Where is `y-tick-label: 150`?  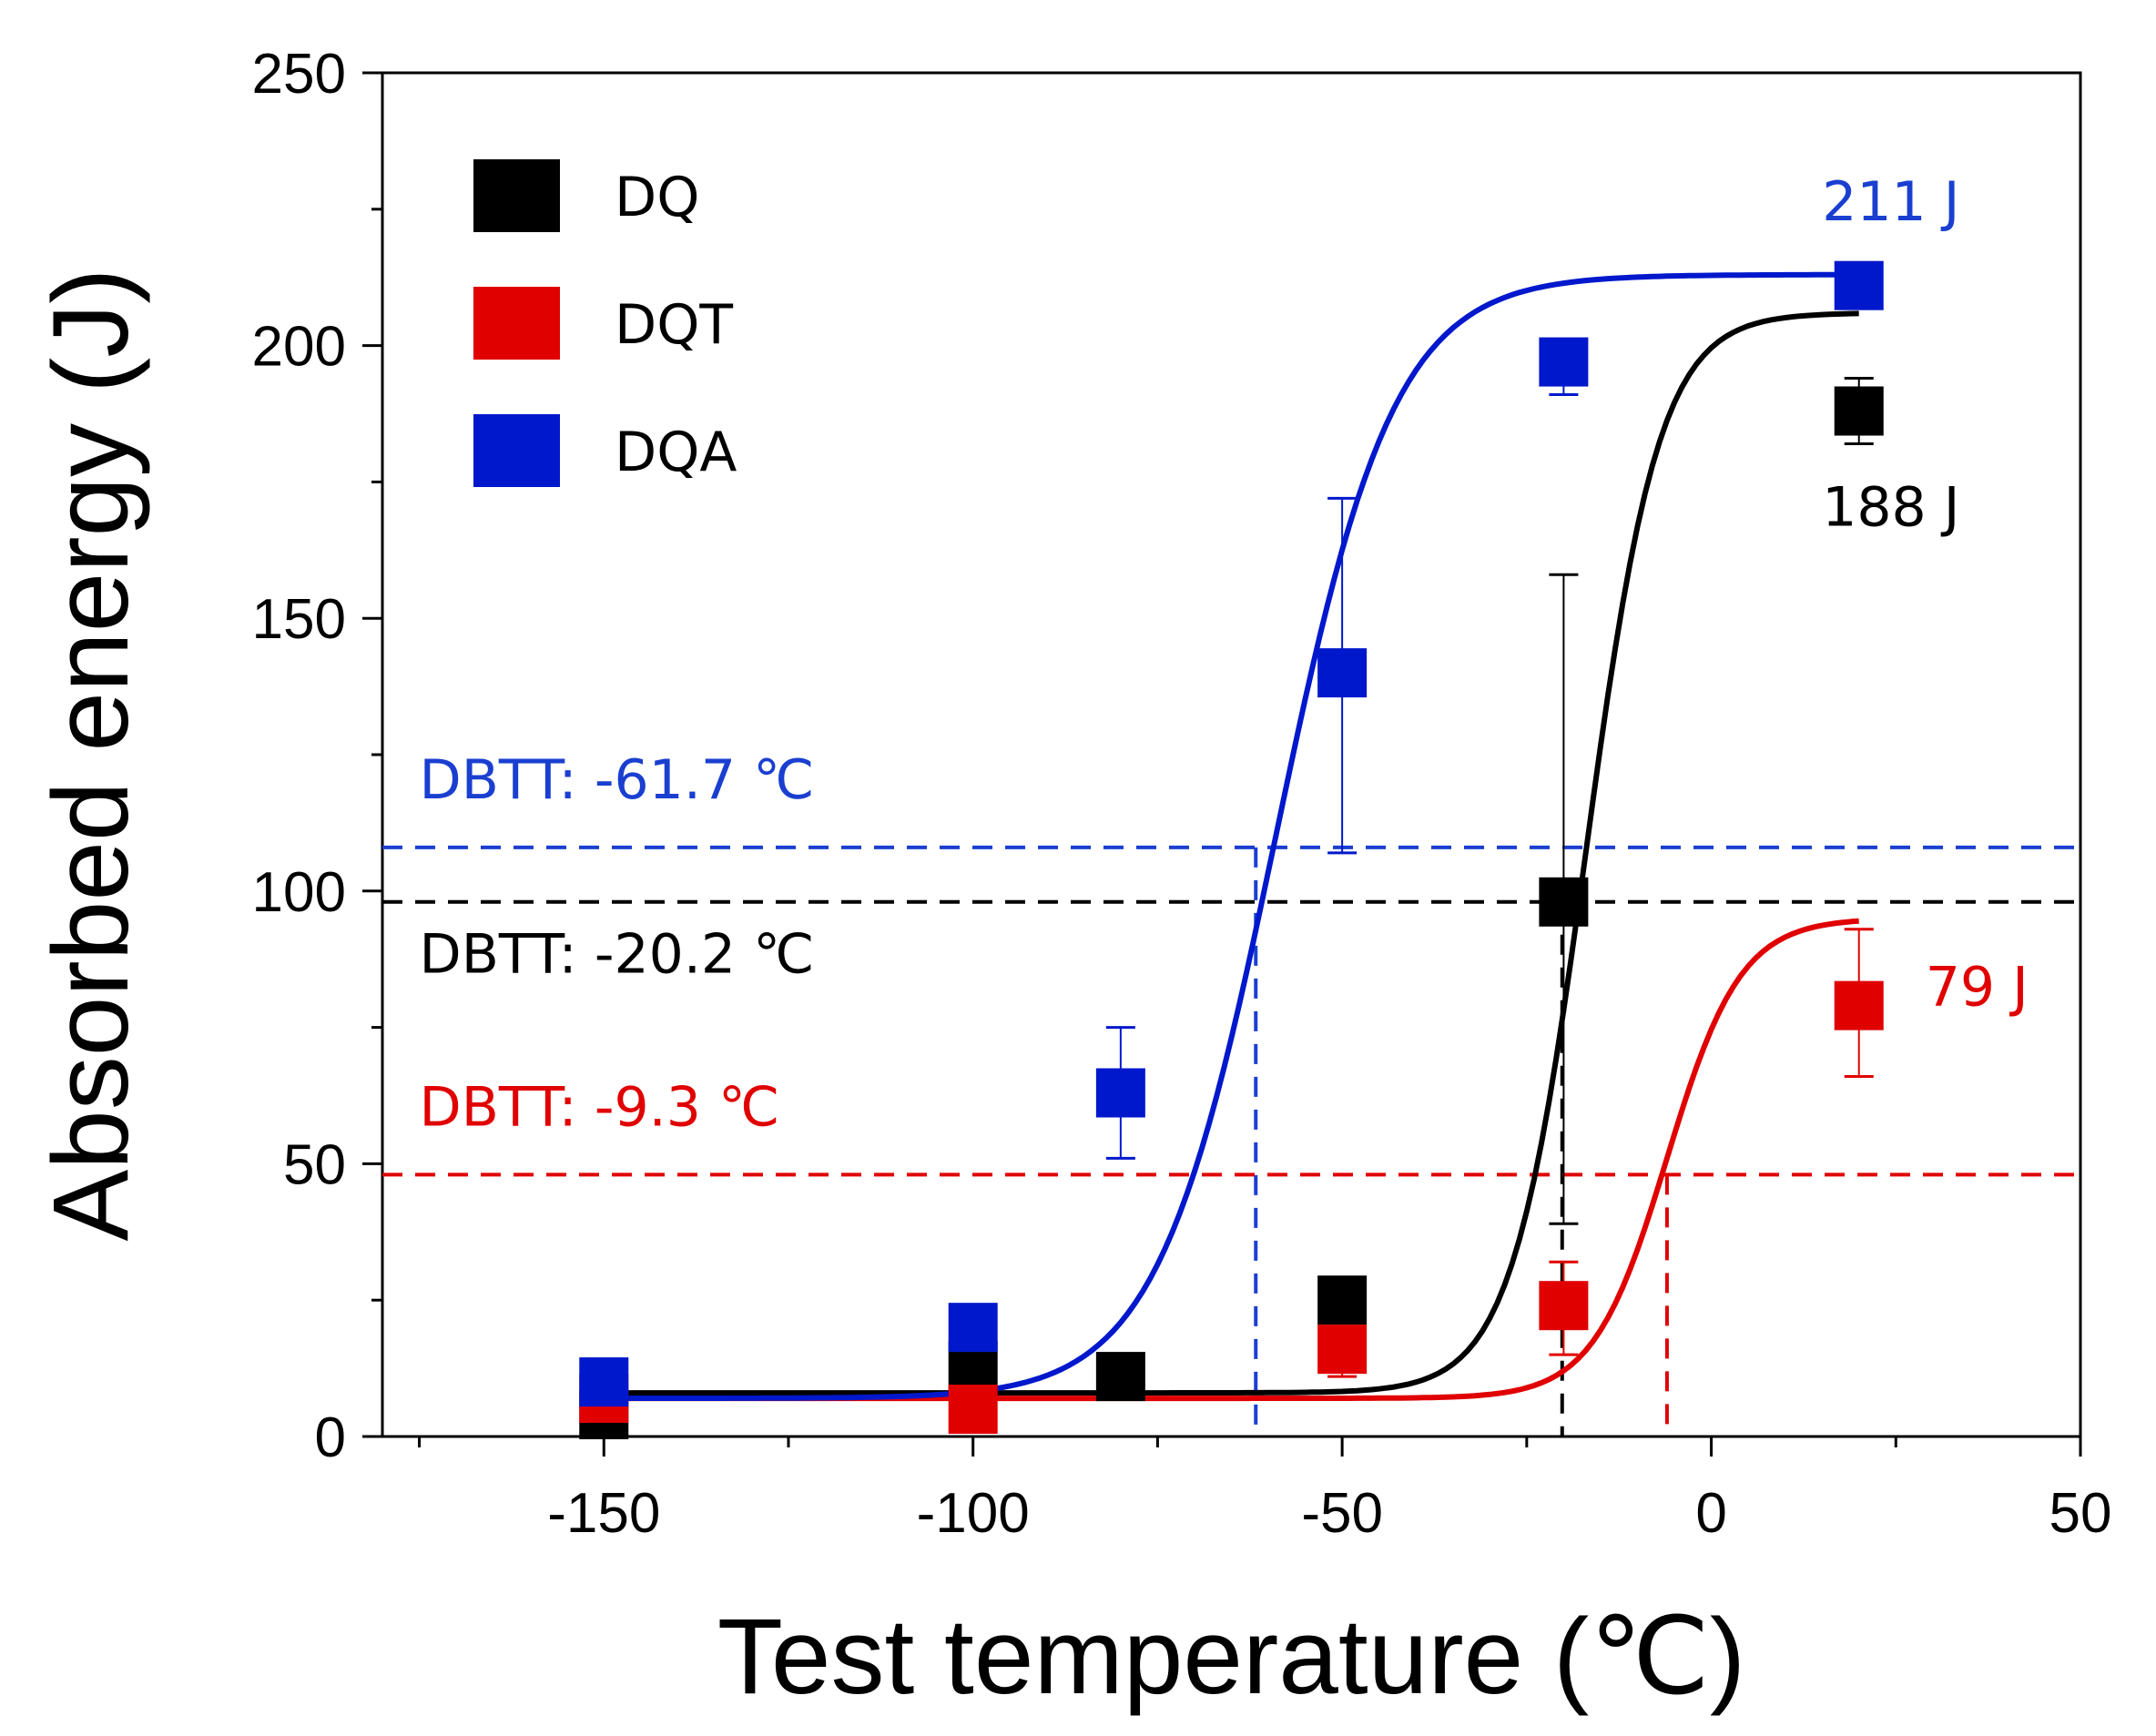
y-tick-label: 150 is located at coordinates (299, 619).